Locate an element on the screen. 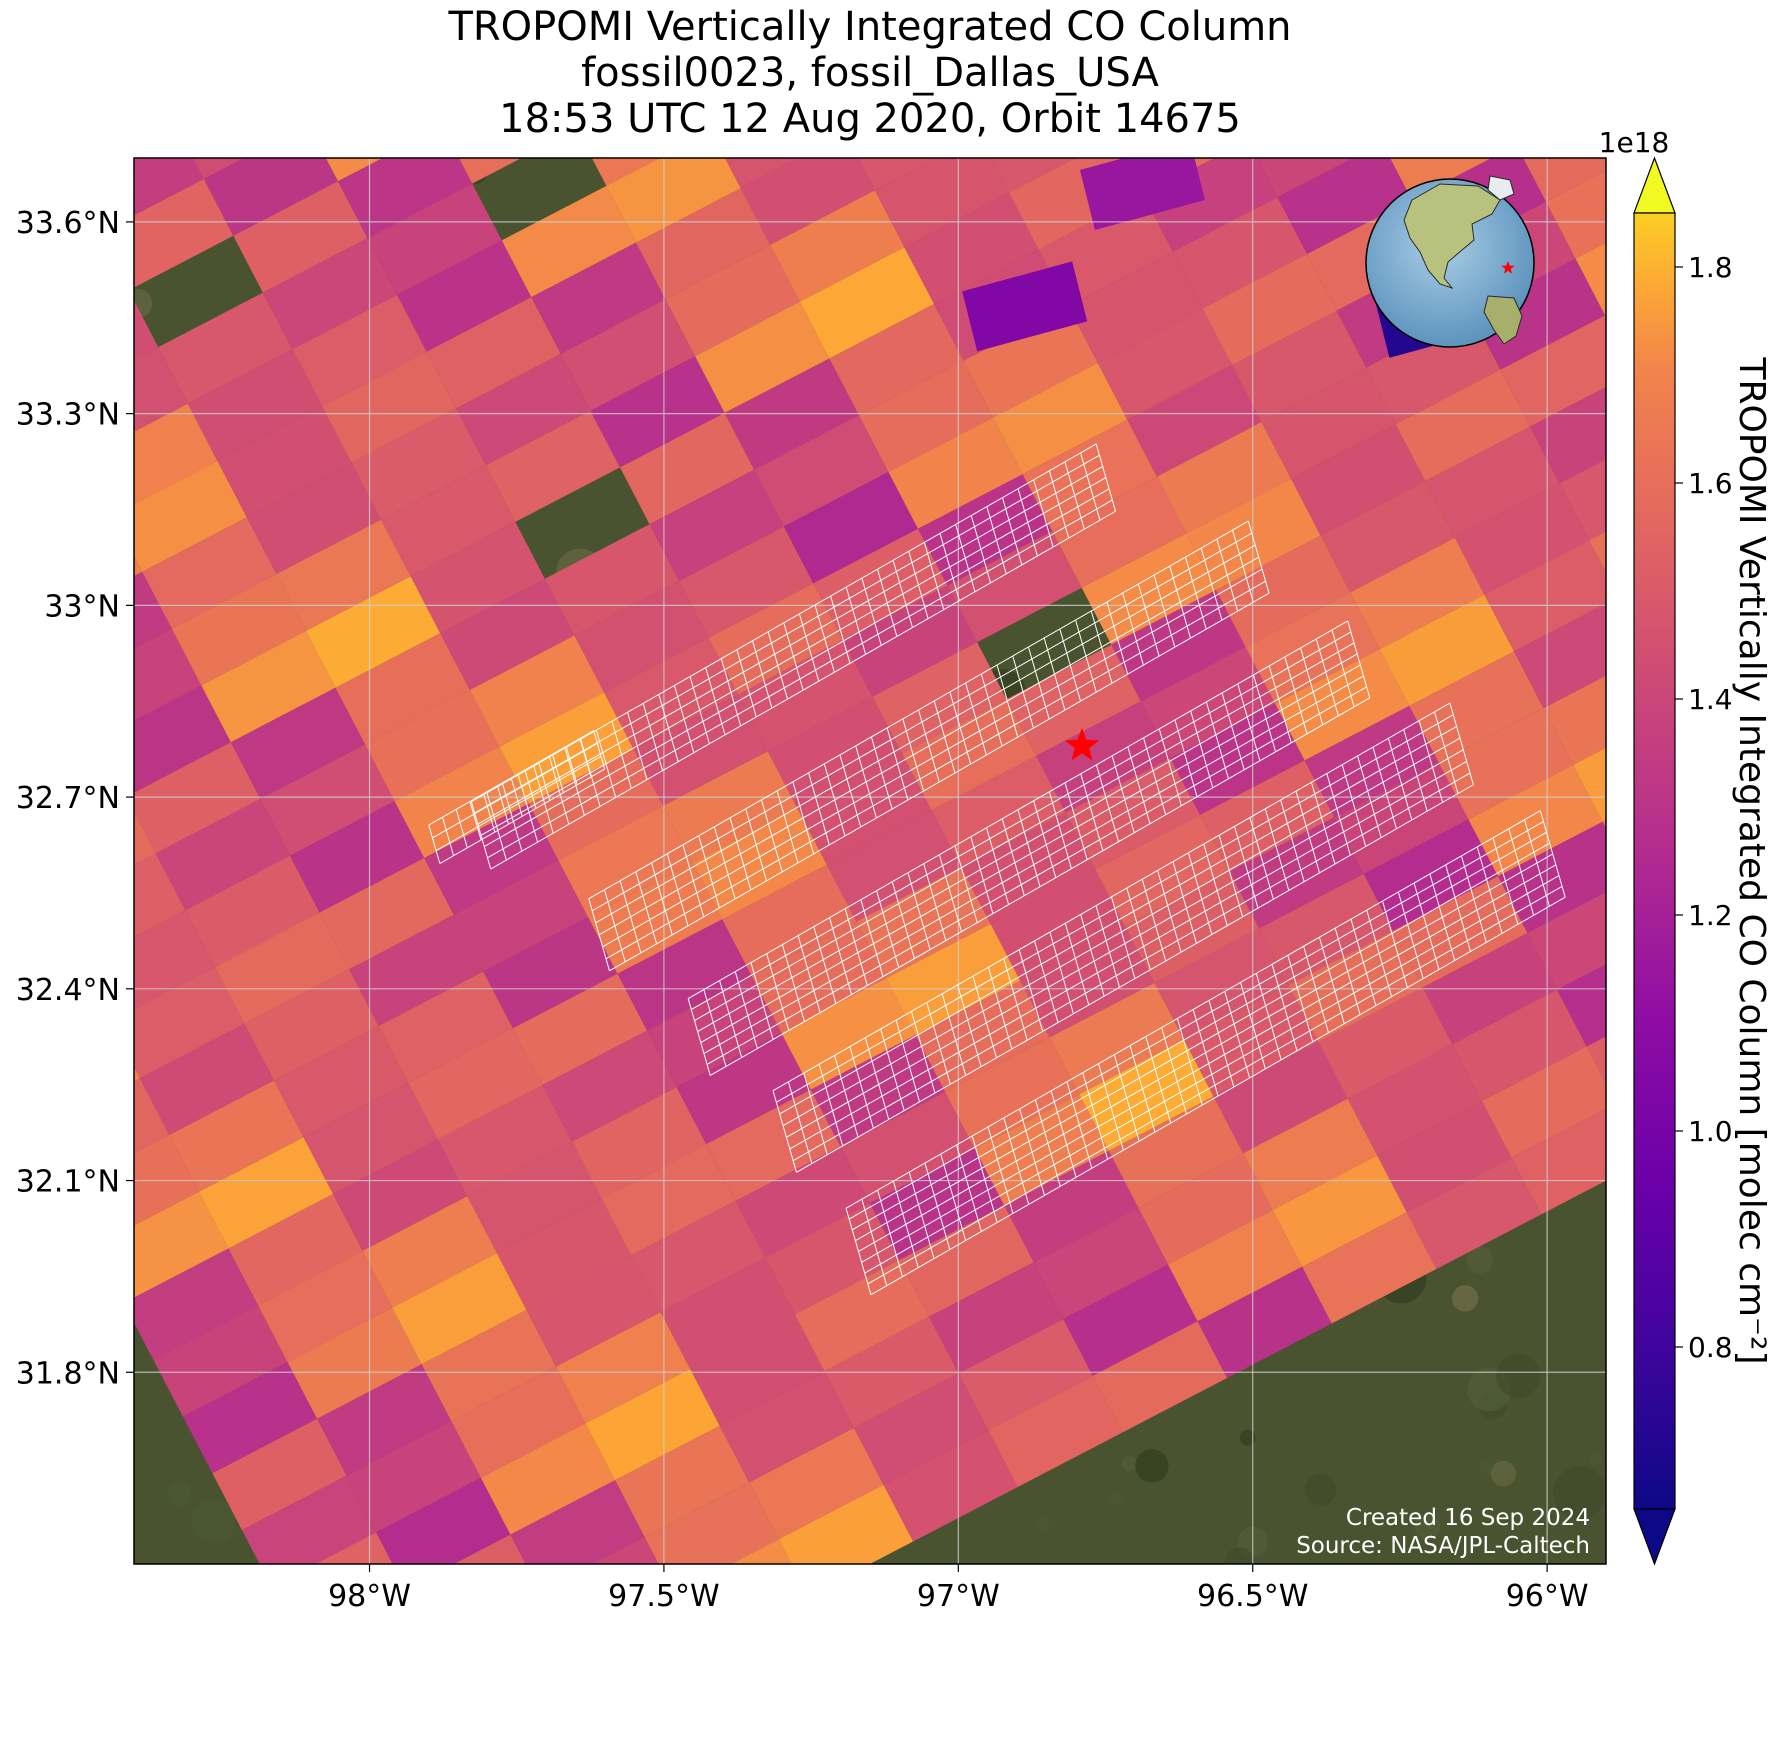 The height and width of the screenshot is (1748, 1788). colorbar-body is located at coordinates (1654, 861).